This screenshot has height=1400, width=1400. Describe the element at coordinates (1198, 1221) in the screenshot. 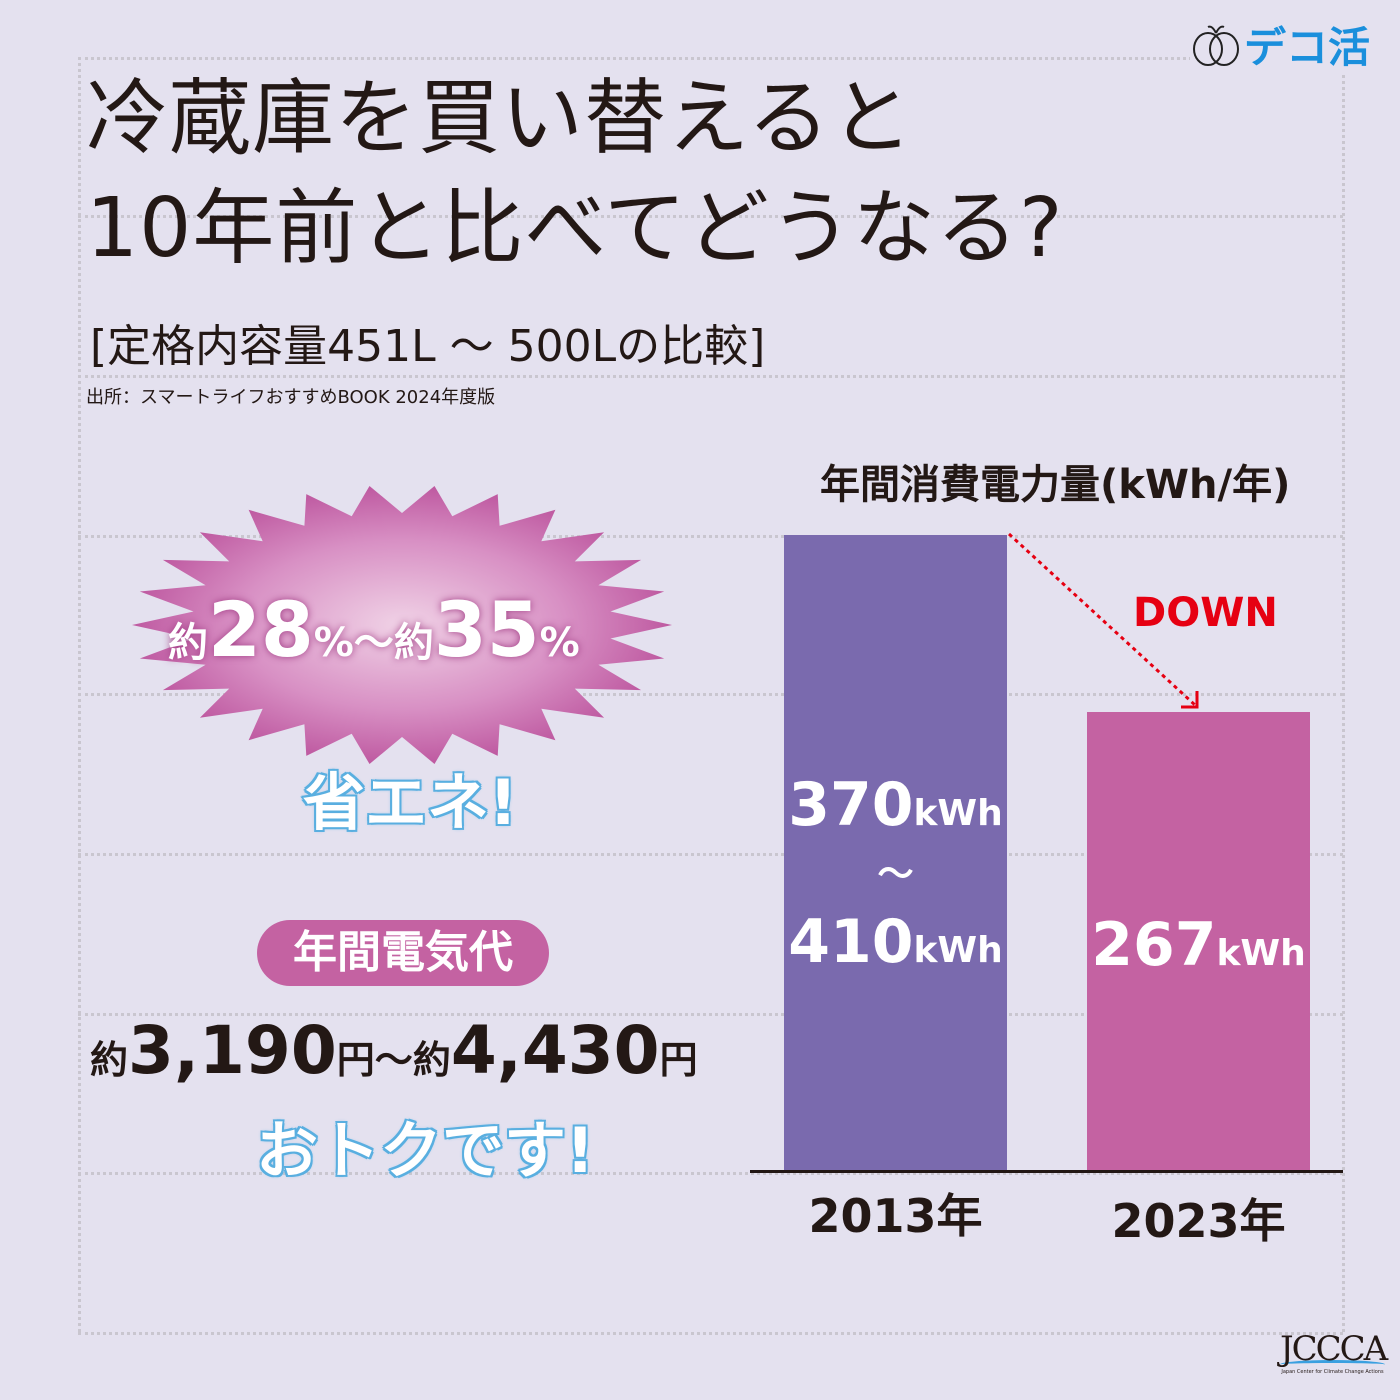

I see `x-tick-2023: 2023年` at that location.